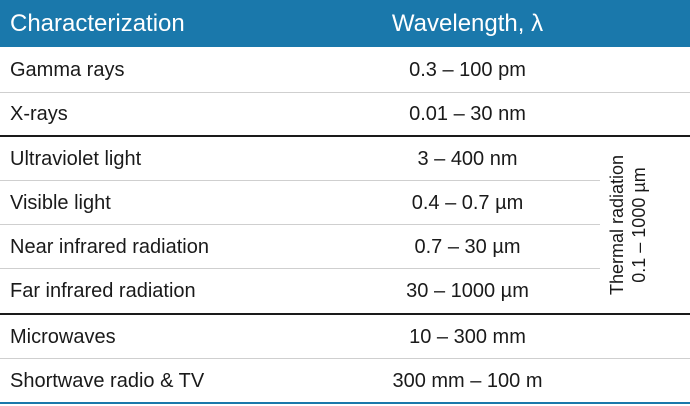 This screenshot has width=690, height=406. What do you see at coordinates (345, 203) in the screenshot?
I see `table-row: Visible light 0.4 – 0.7 µm` at bounding box center [345, 203].